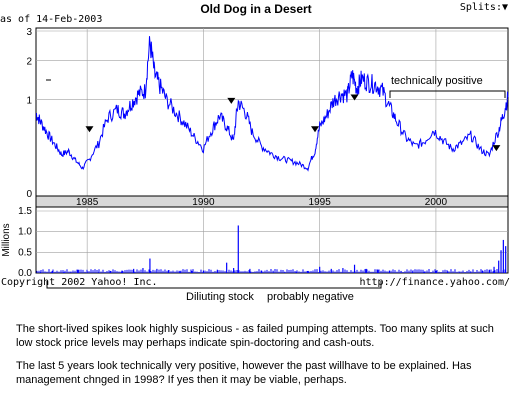 This screenshot has height=401, width=512. I want to click on volume-bars, so click(271, 249).